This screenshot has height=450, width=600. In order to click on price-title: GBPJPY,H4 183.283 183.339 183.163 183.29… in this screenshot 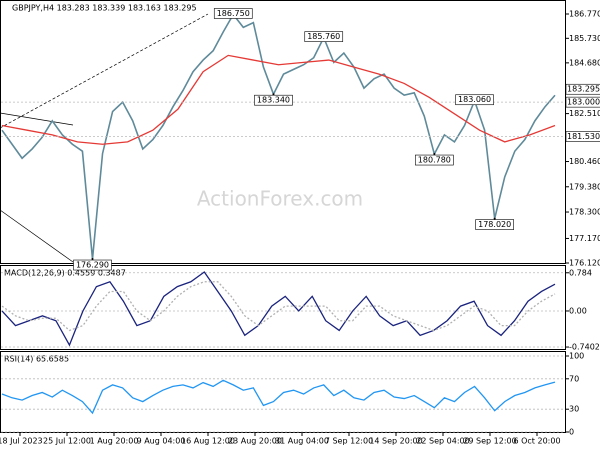, I will do `click(104, 8)`.